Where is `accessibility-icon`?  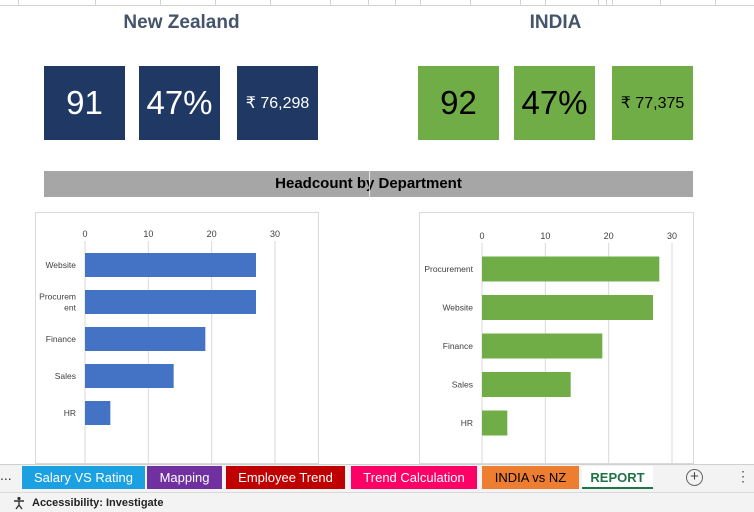 accessibility-icon is located at coordinates (19, 503).